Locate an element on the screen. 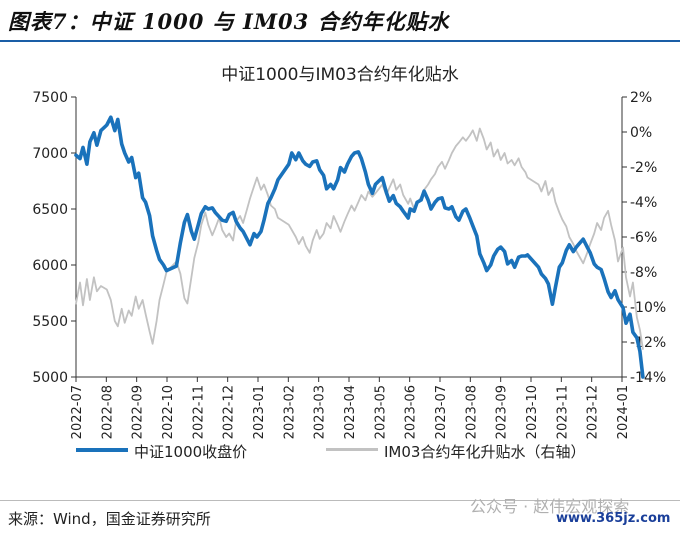  x-tick-label: 2022-11 is located at coordinates (198, 412).